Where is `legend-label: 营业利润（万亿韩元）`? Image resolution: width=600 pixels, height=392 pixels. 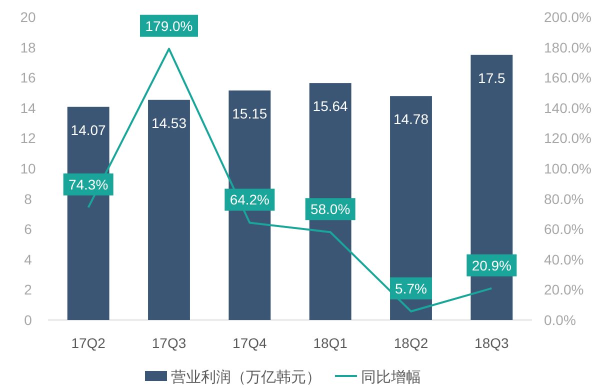
legend-label: 营业利润（万亿韩元） is located at coordinates (246, 377).